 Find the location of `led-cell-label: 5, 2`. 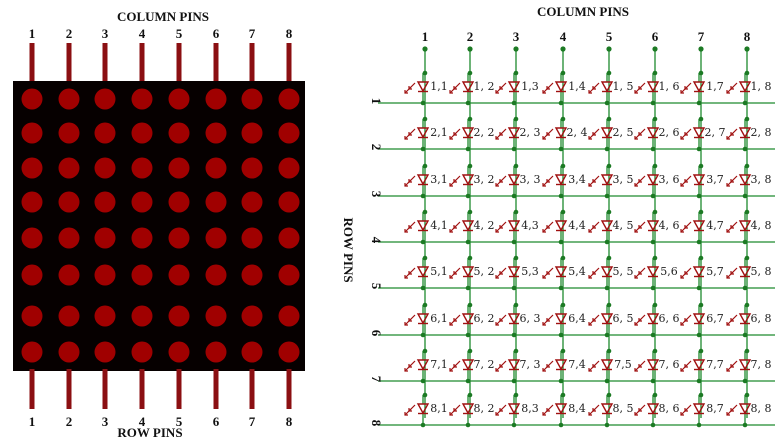

led-cell-label: 5, 2 is located at coordinates (484, 271).